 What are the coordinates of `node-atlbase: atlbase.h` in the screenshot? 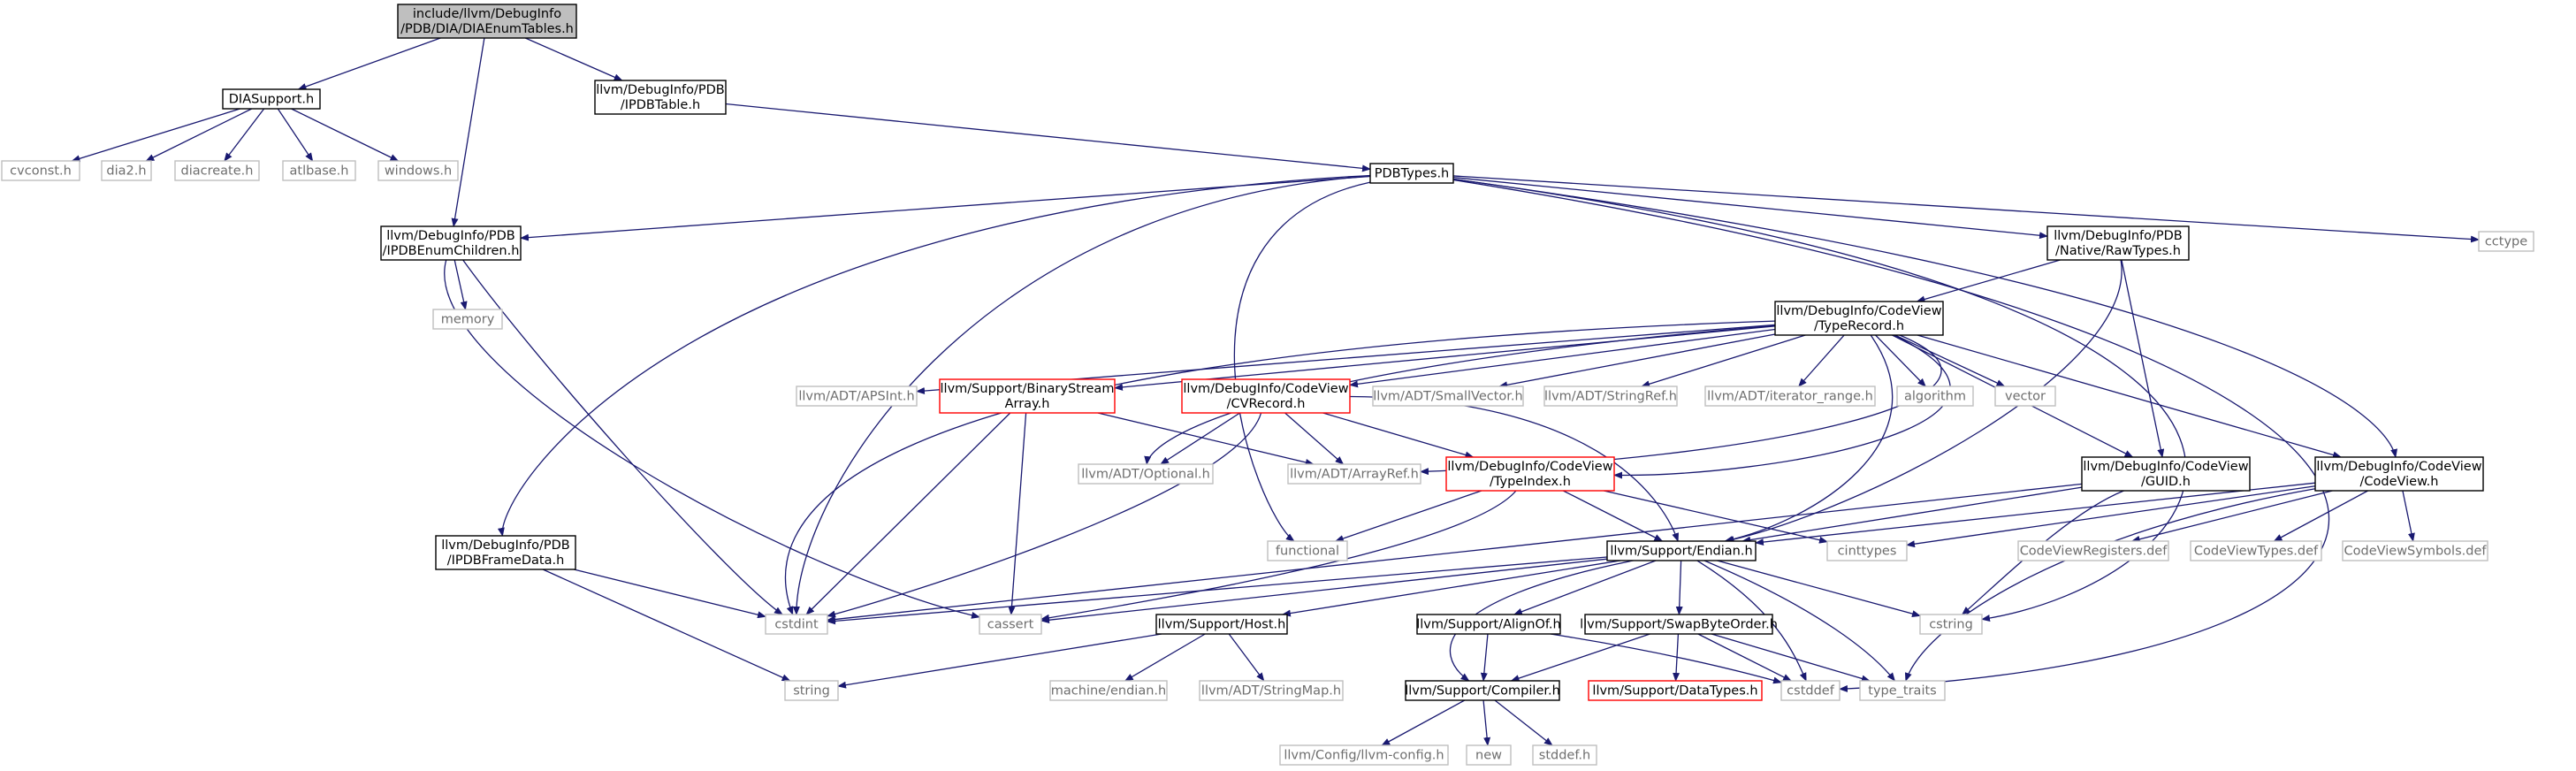 It's located at (319, 170).